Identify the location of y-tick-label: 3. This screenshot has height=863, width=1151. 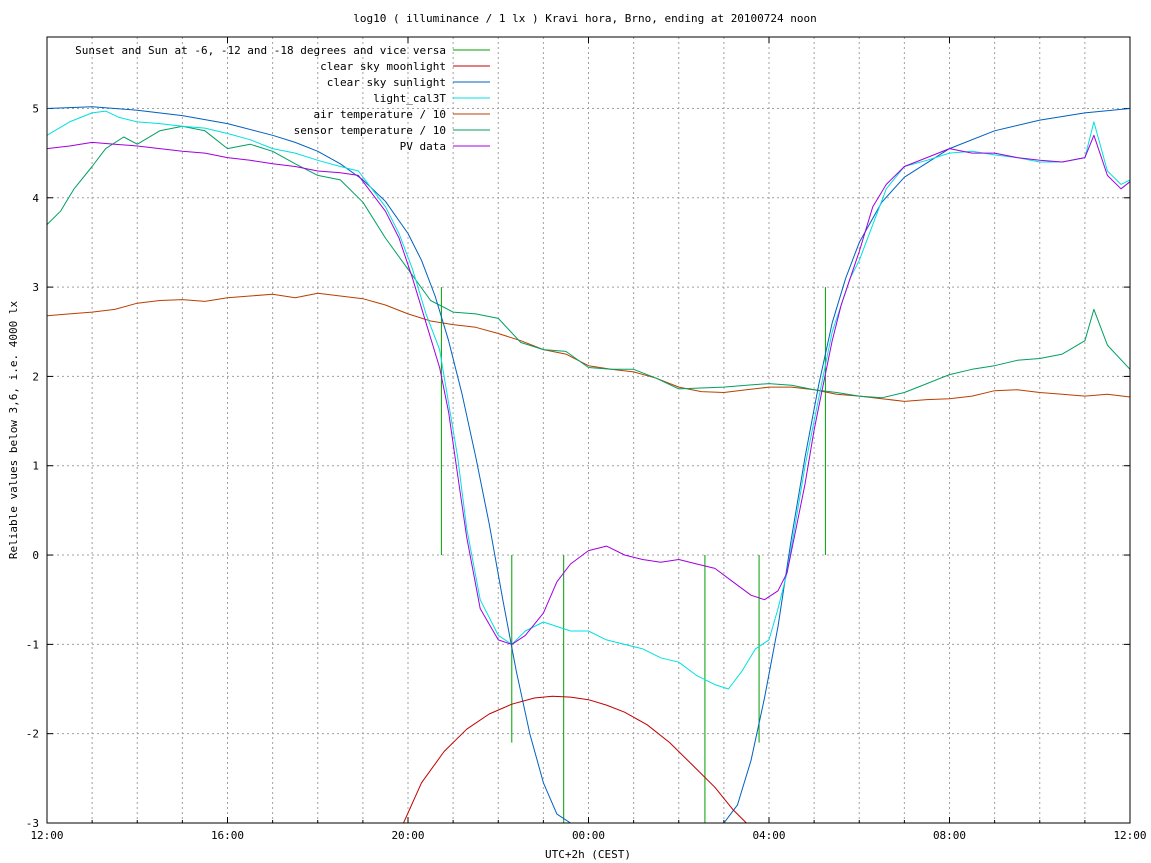
(35, 287).